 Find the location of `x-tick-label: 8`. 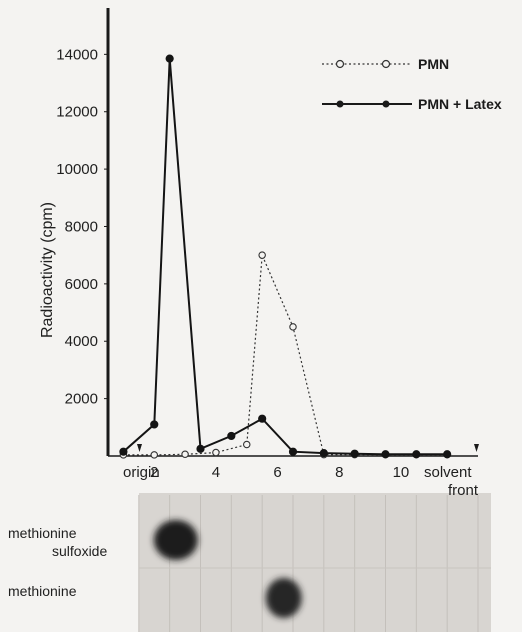

x-tick-label: 8 is located at coordinates (339, 472).